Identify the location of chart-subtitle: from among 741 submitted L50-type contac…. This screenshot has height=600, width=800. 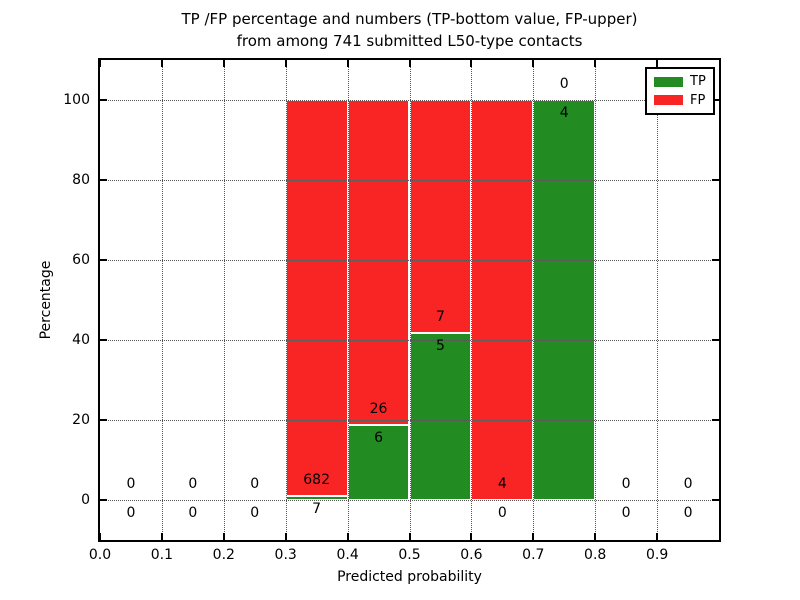
(409, 41).